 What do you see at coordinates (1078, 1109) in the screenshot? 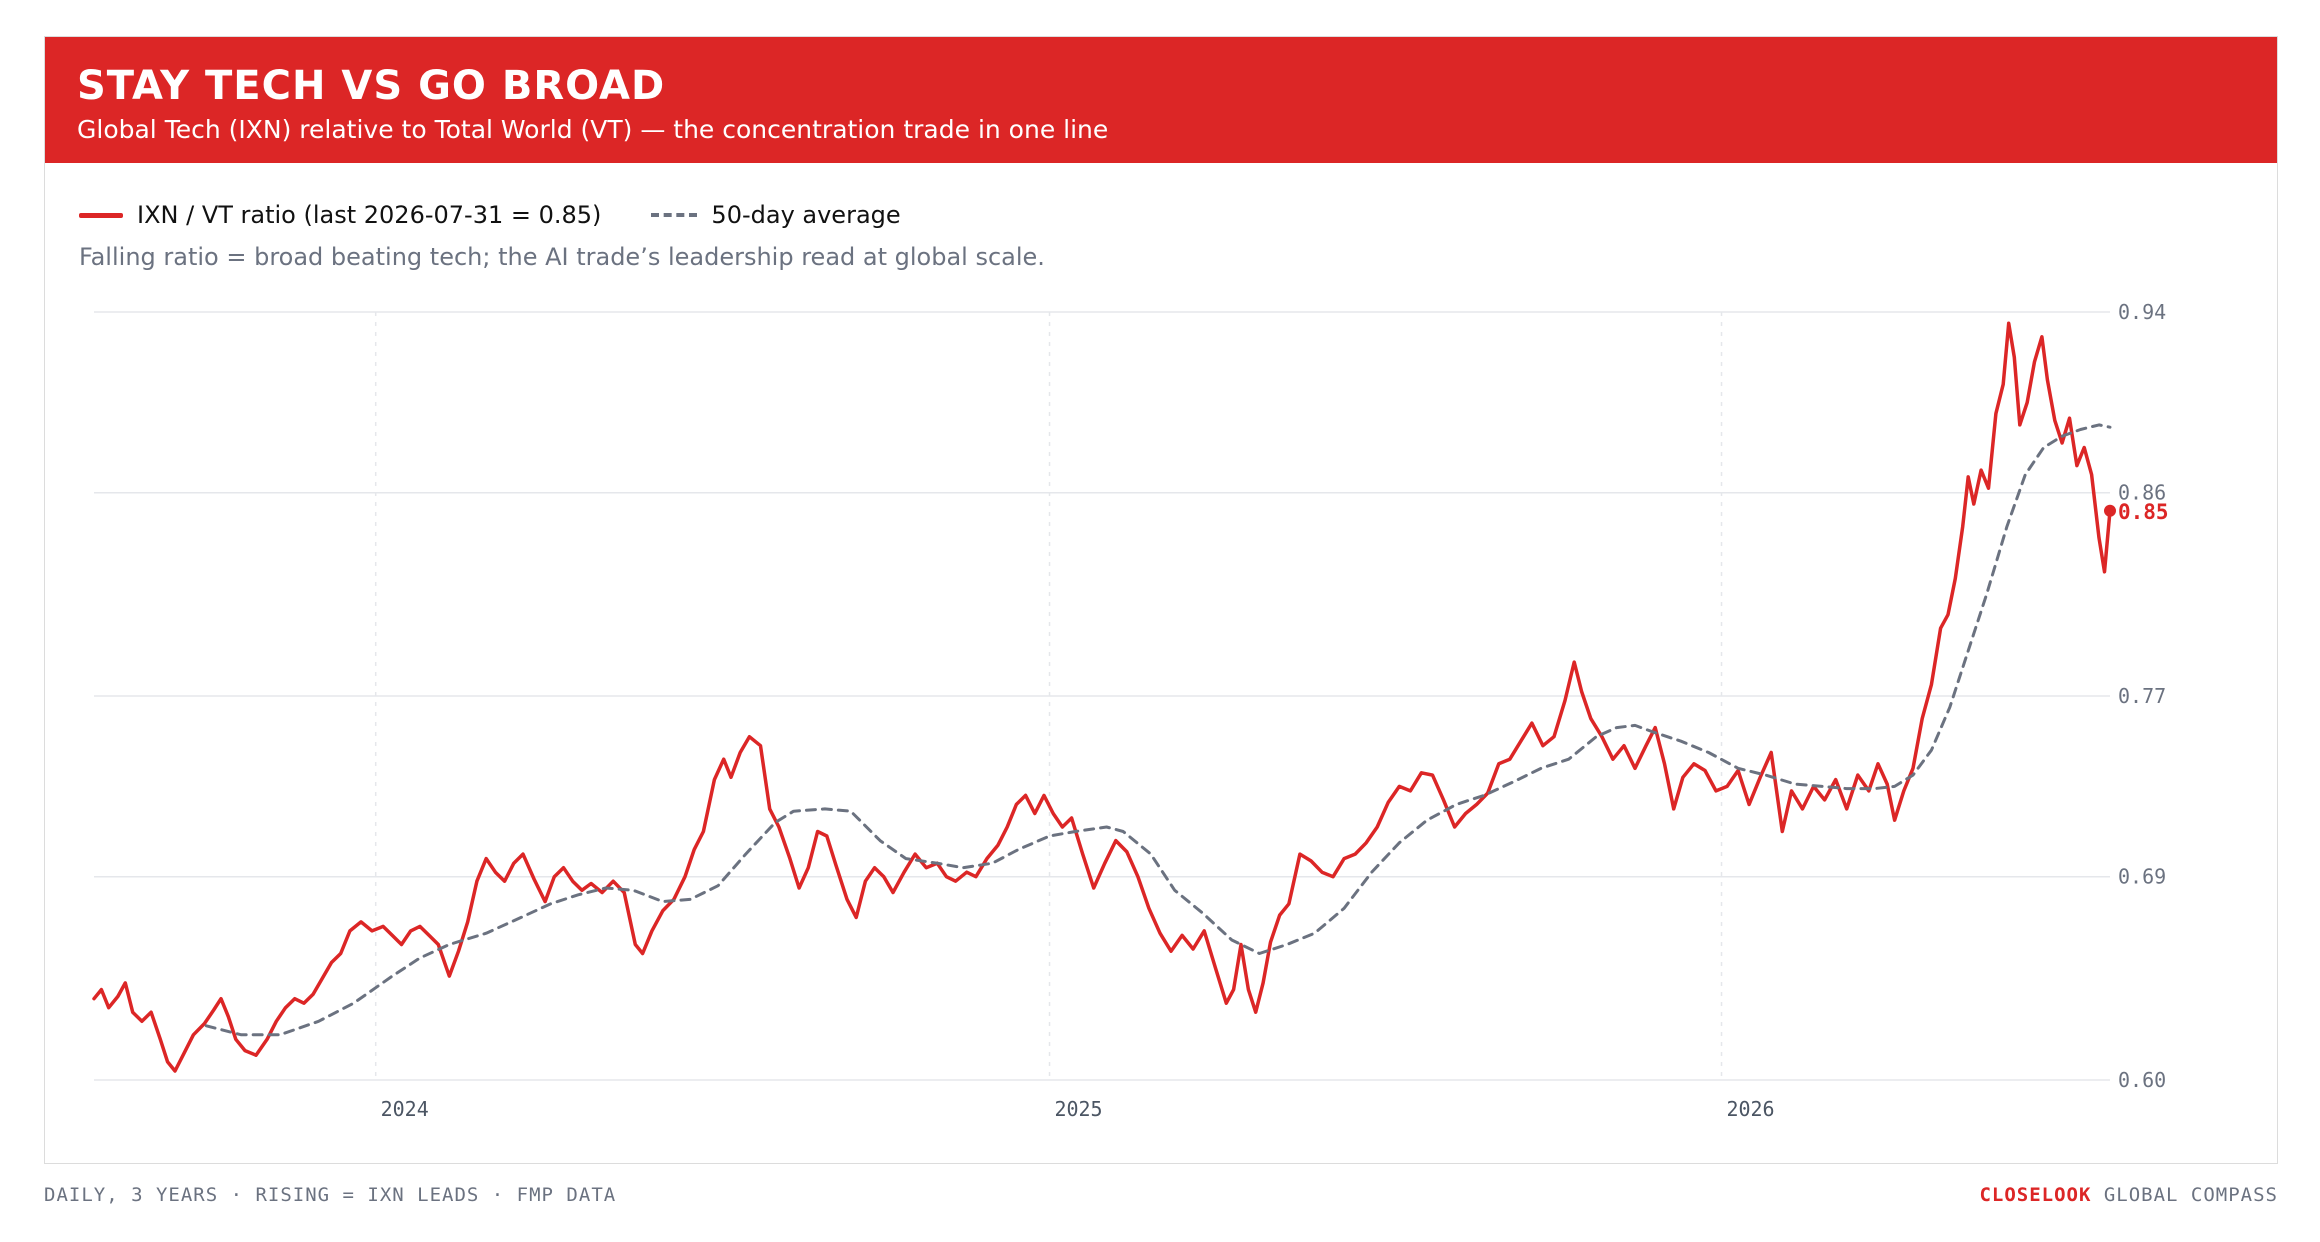
I see `x-tick-label: 2025` at bounding box center [1078, 1109].